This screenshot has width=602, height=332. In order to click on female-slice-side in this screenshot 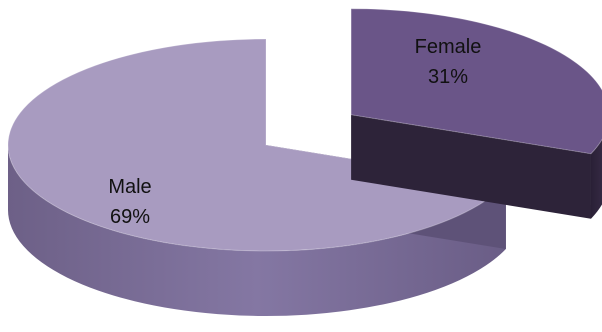, I will do `click(596, 179)`.